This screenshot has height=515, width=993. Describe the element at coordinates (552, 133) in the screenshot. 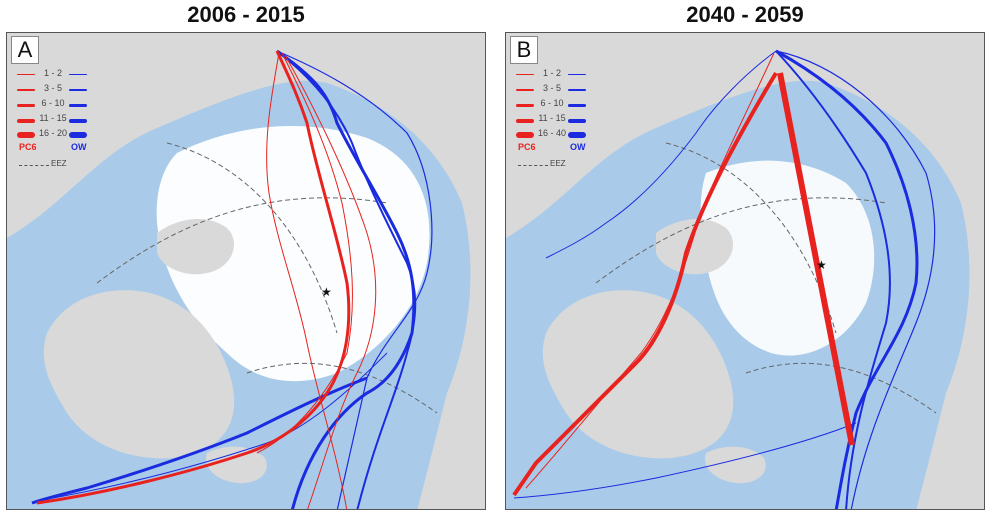

I see `legend-class-label: 16 - 40` at that location.